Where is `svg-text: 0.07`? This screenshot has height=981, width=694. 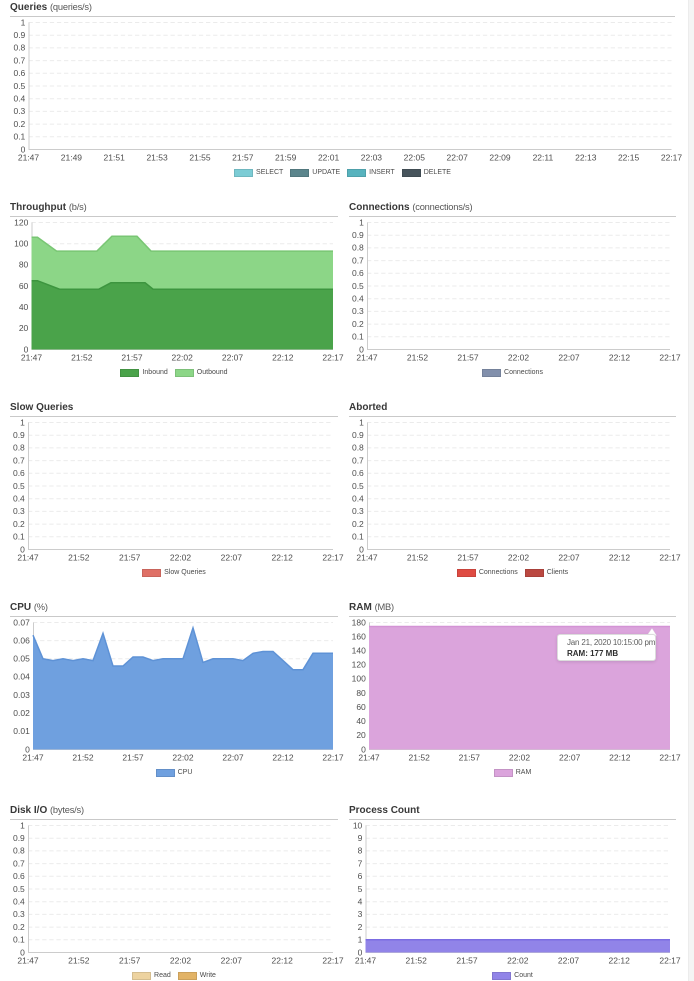
svg-text: 0.07 is located at coordinates (21, 622).